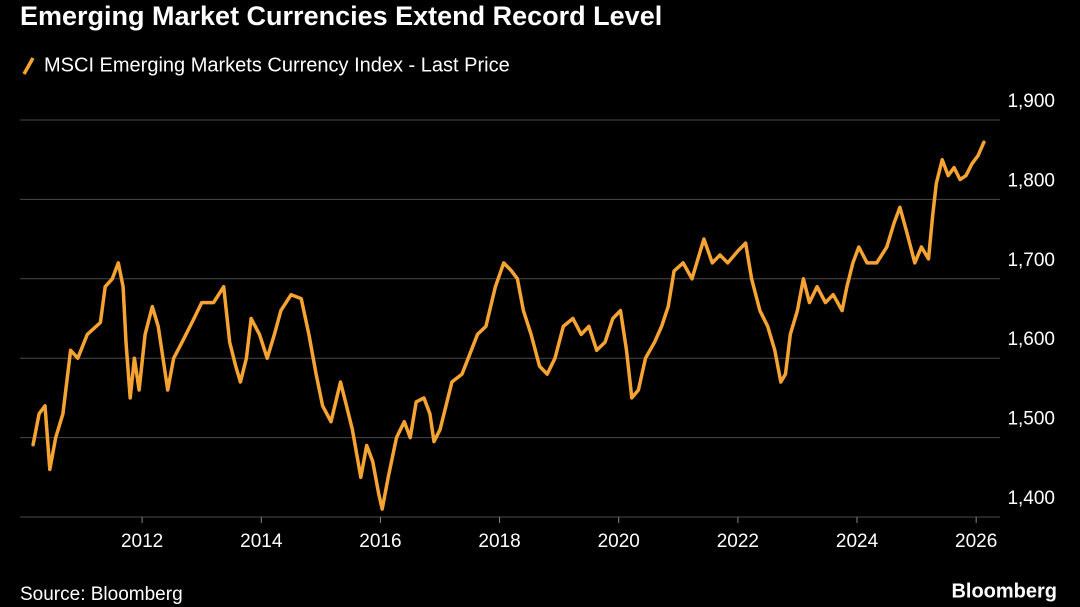 This screenshot has height=607, width=1080. What do you see at coordinates (1031, 419) in the screenshot?
I see `y-tick-label: 1,500` at bounding box center [1031, 419].